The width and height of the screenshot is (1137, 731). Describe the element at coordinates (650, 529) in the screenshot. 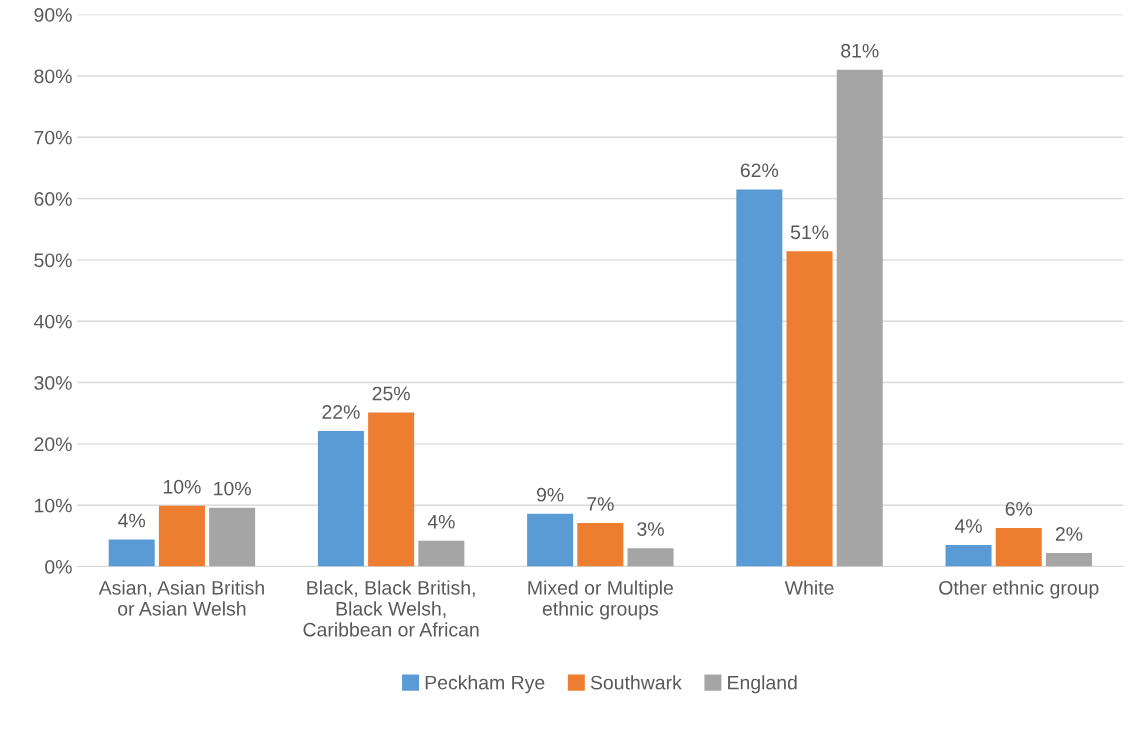

I see `data-label: 3%` at that location.